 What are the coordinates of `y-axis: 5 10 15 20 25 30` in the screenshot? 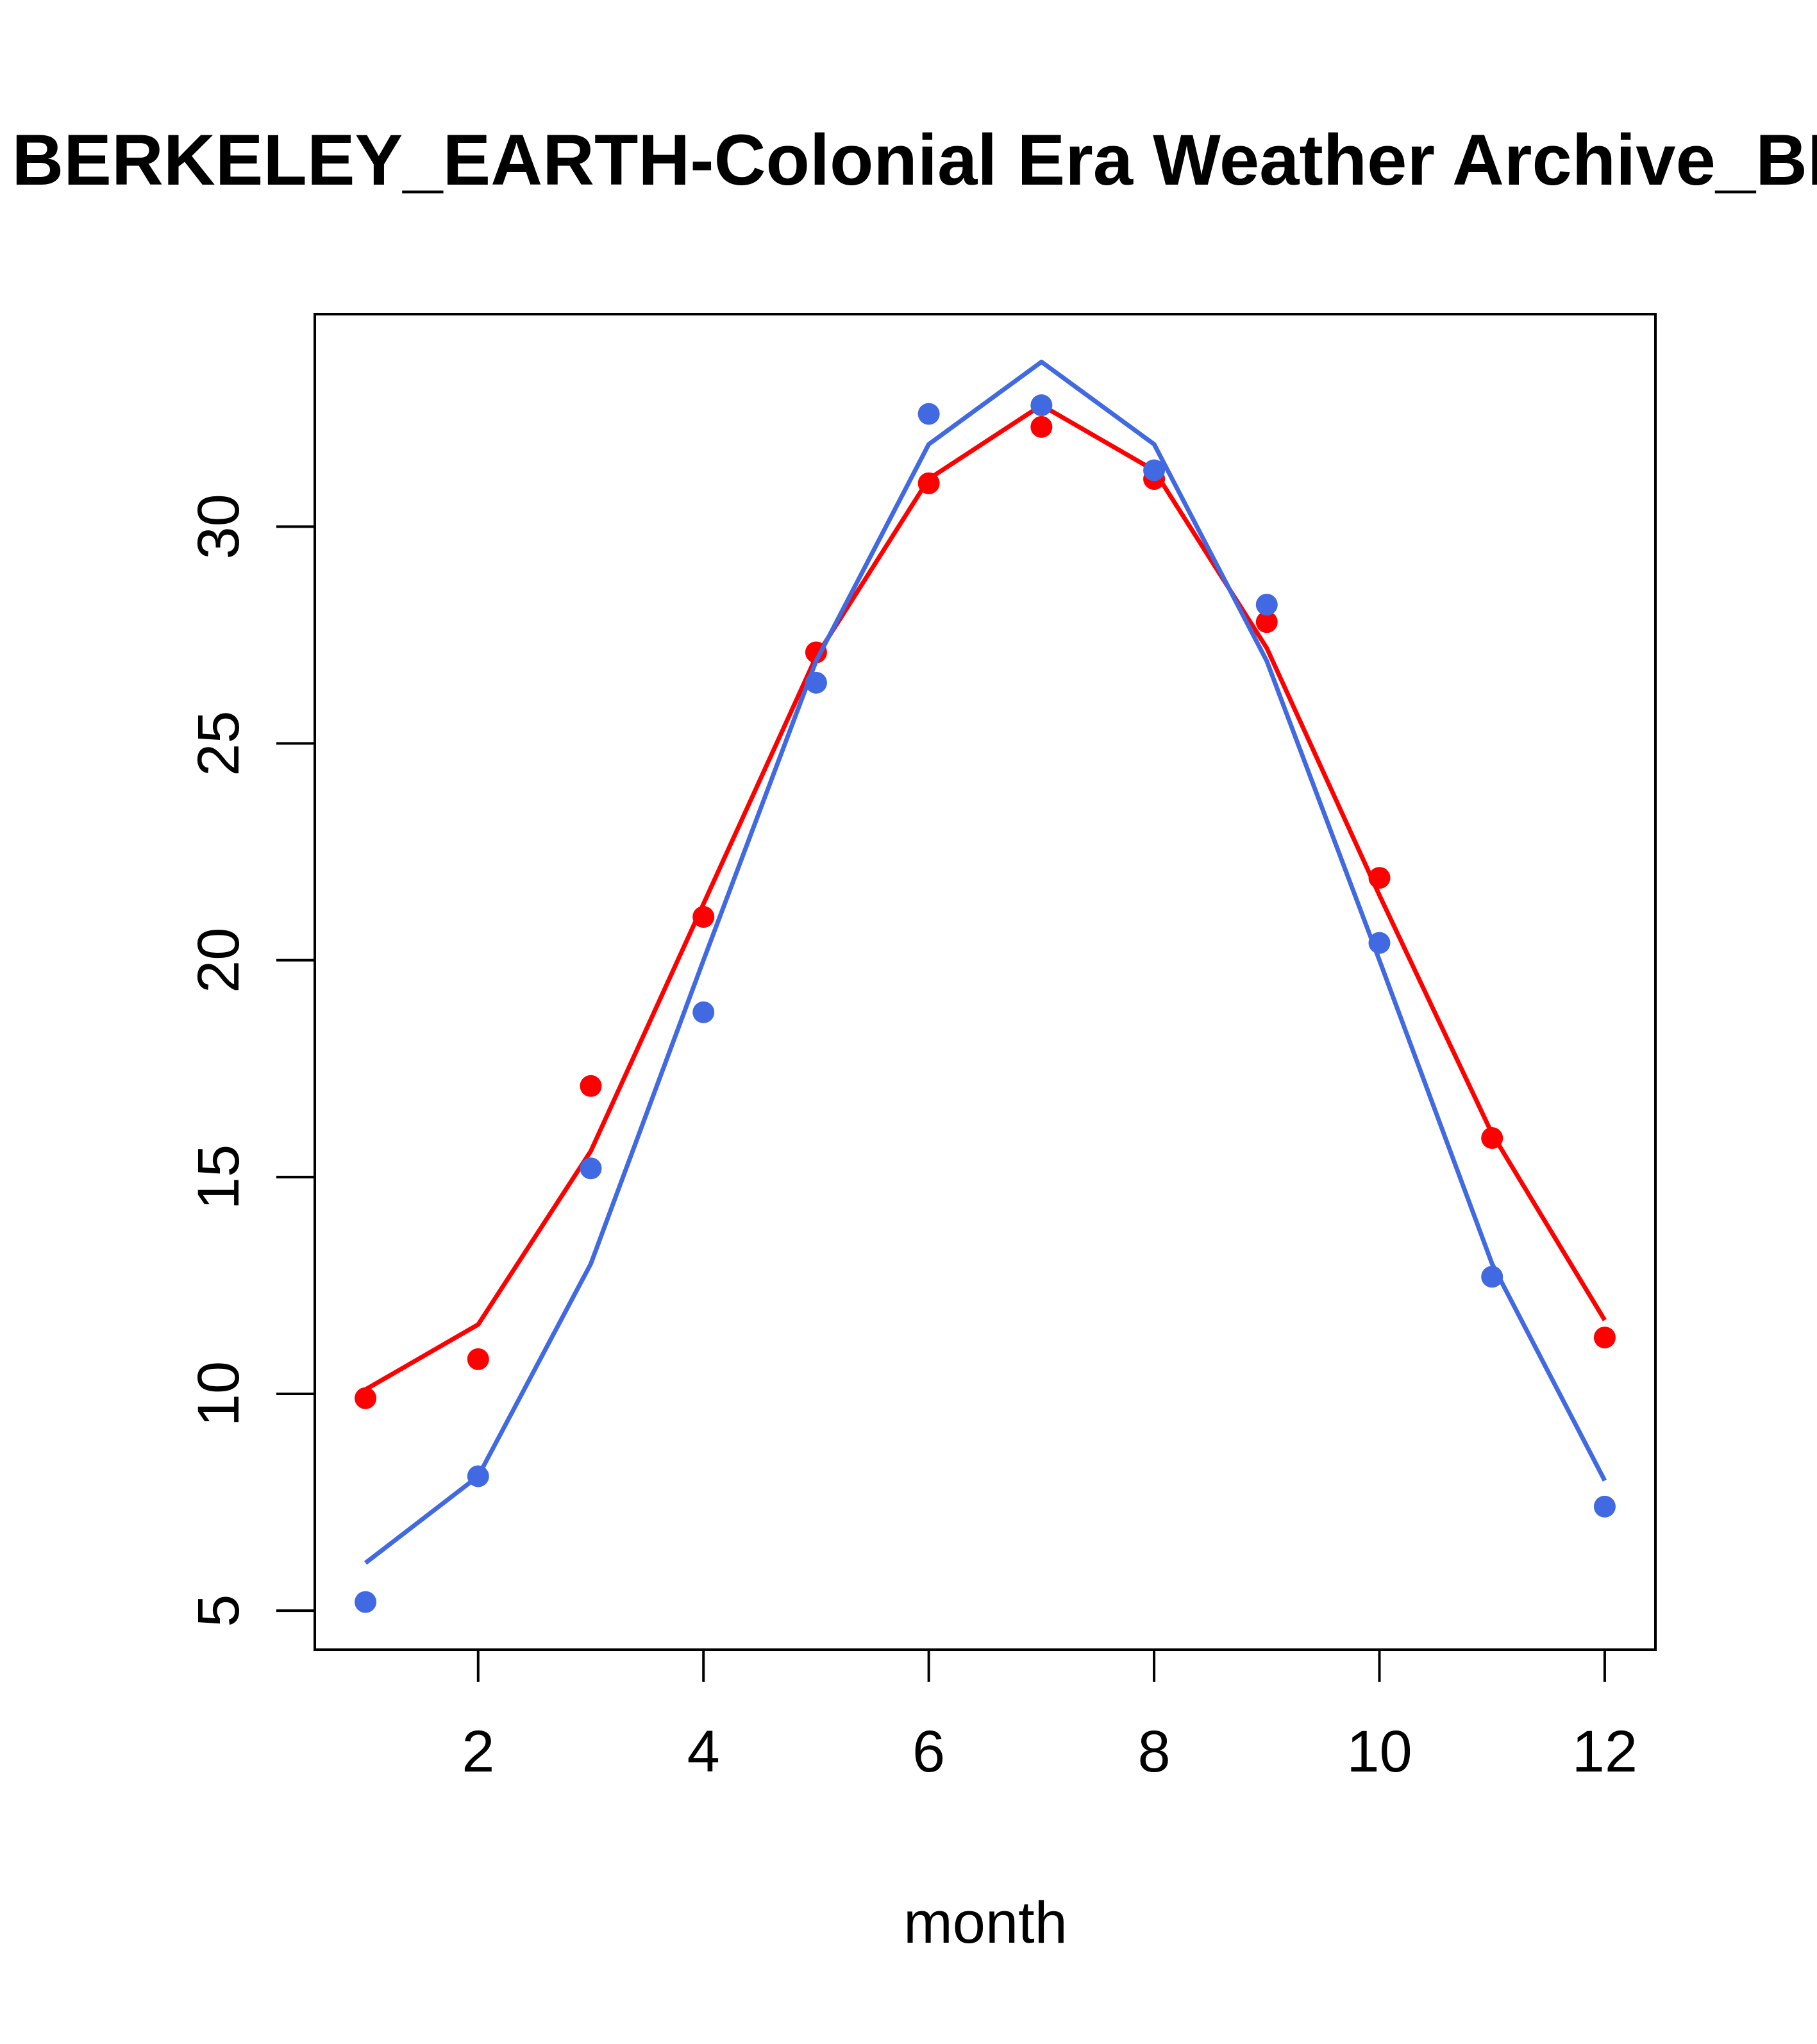 It's located at (250, 1060).